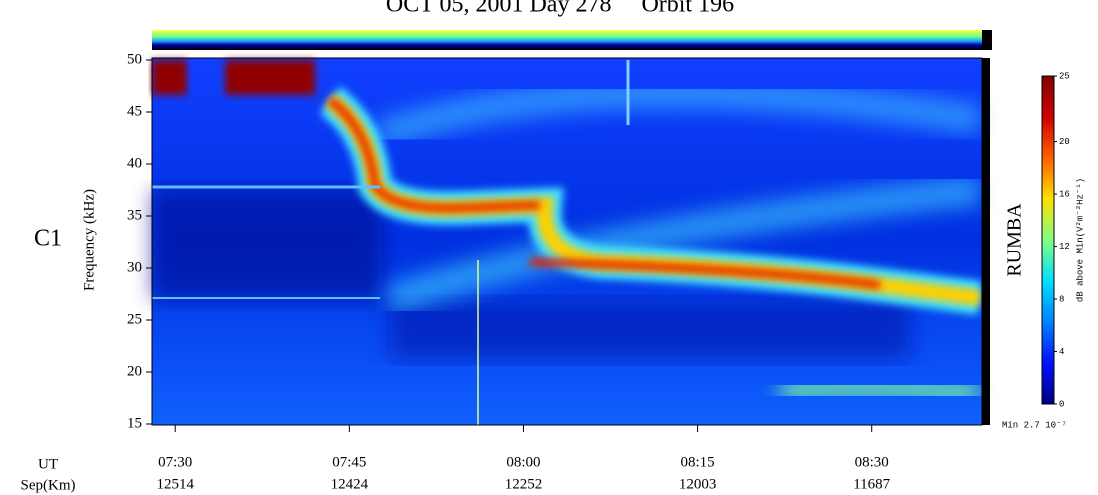 Image resolution: width=1098 pixels, height=495 pixels. I want to click on y-tick-label: 35, so click(134, 215).